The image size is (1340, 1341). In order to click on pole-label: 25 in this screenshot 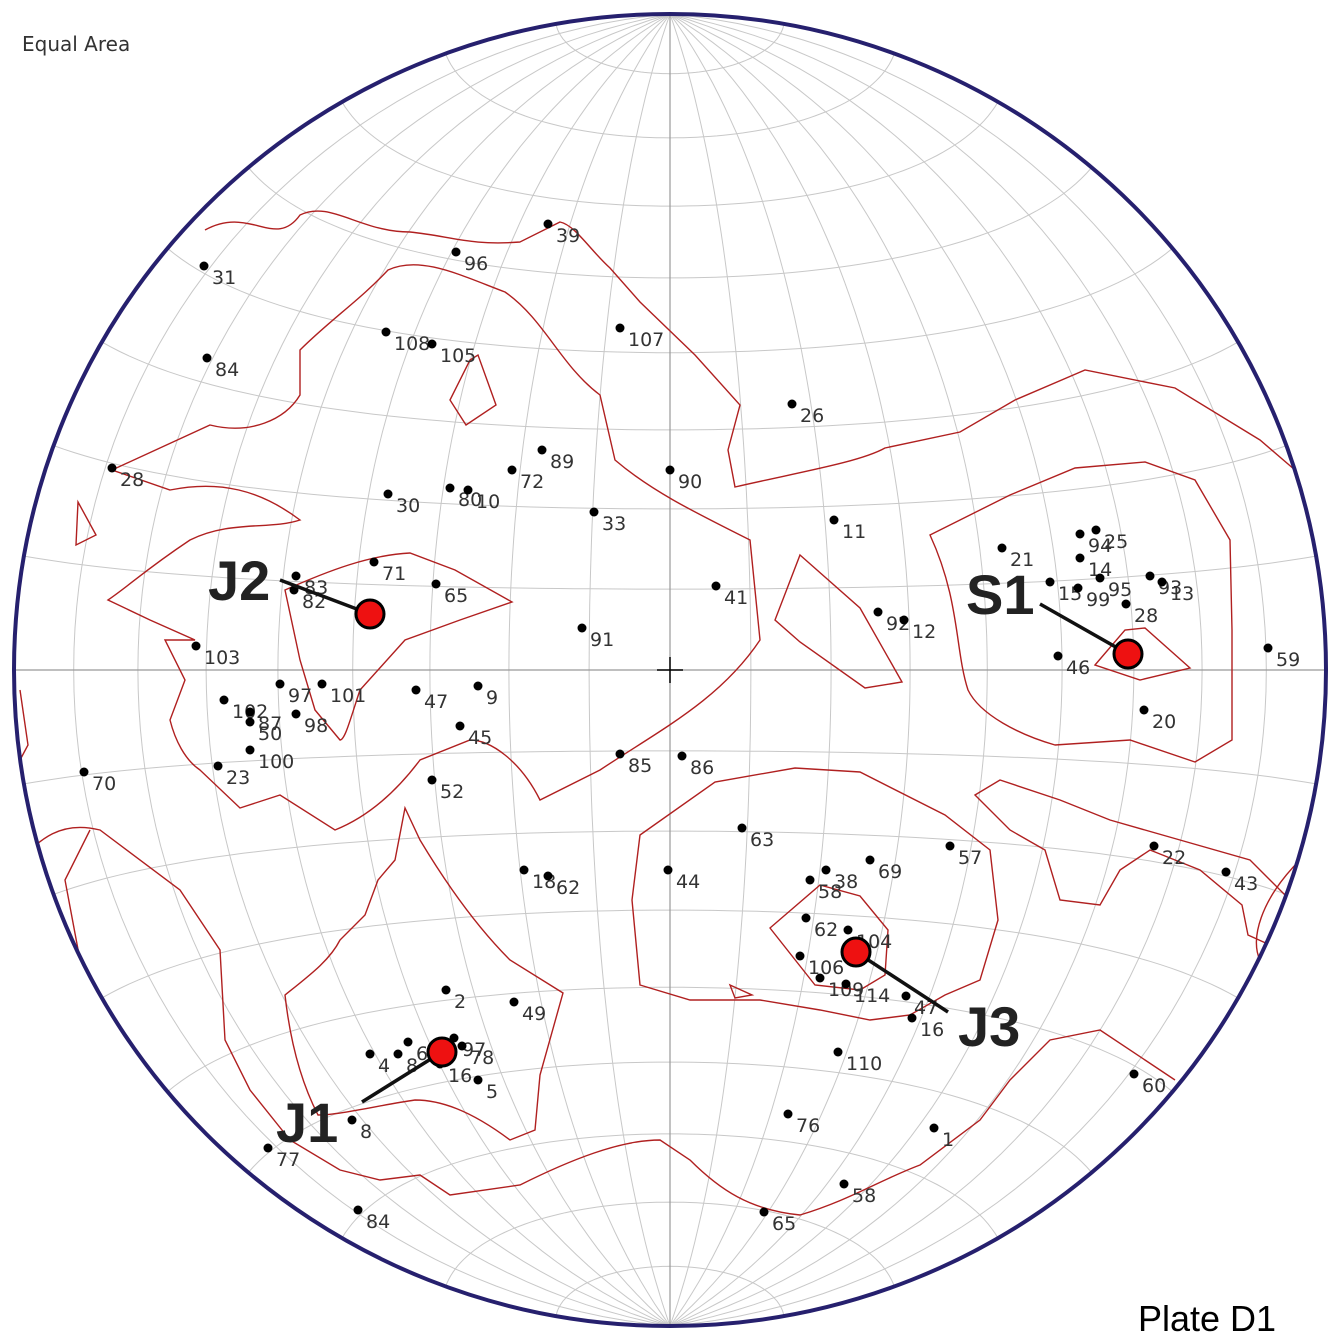, I will do `click(1116, 542)`.